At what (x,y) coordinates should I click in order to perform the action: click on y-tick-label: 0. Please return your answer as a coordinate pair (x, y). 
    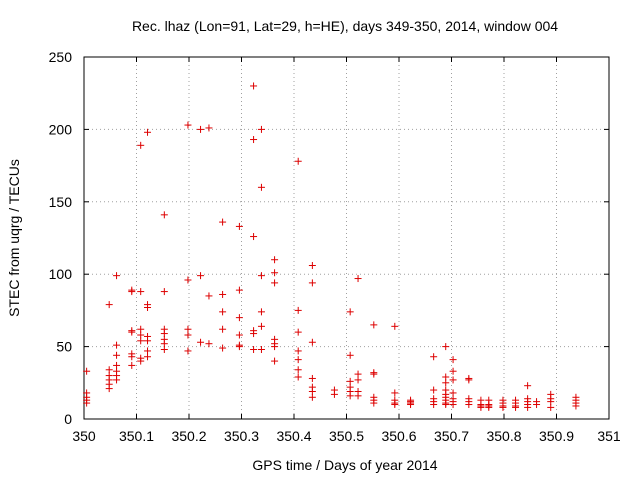
    Looking at the image, I should click on (68, 419).